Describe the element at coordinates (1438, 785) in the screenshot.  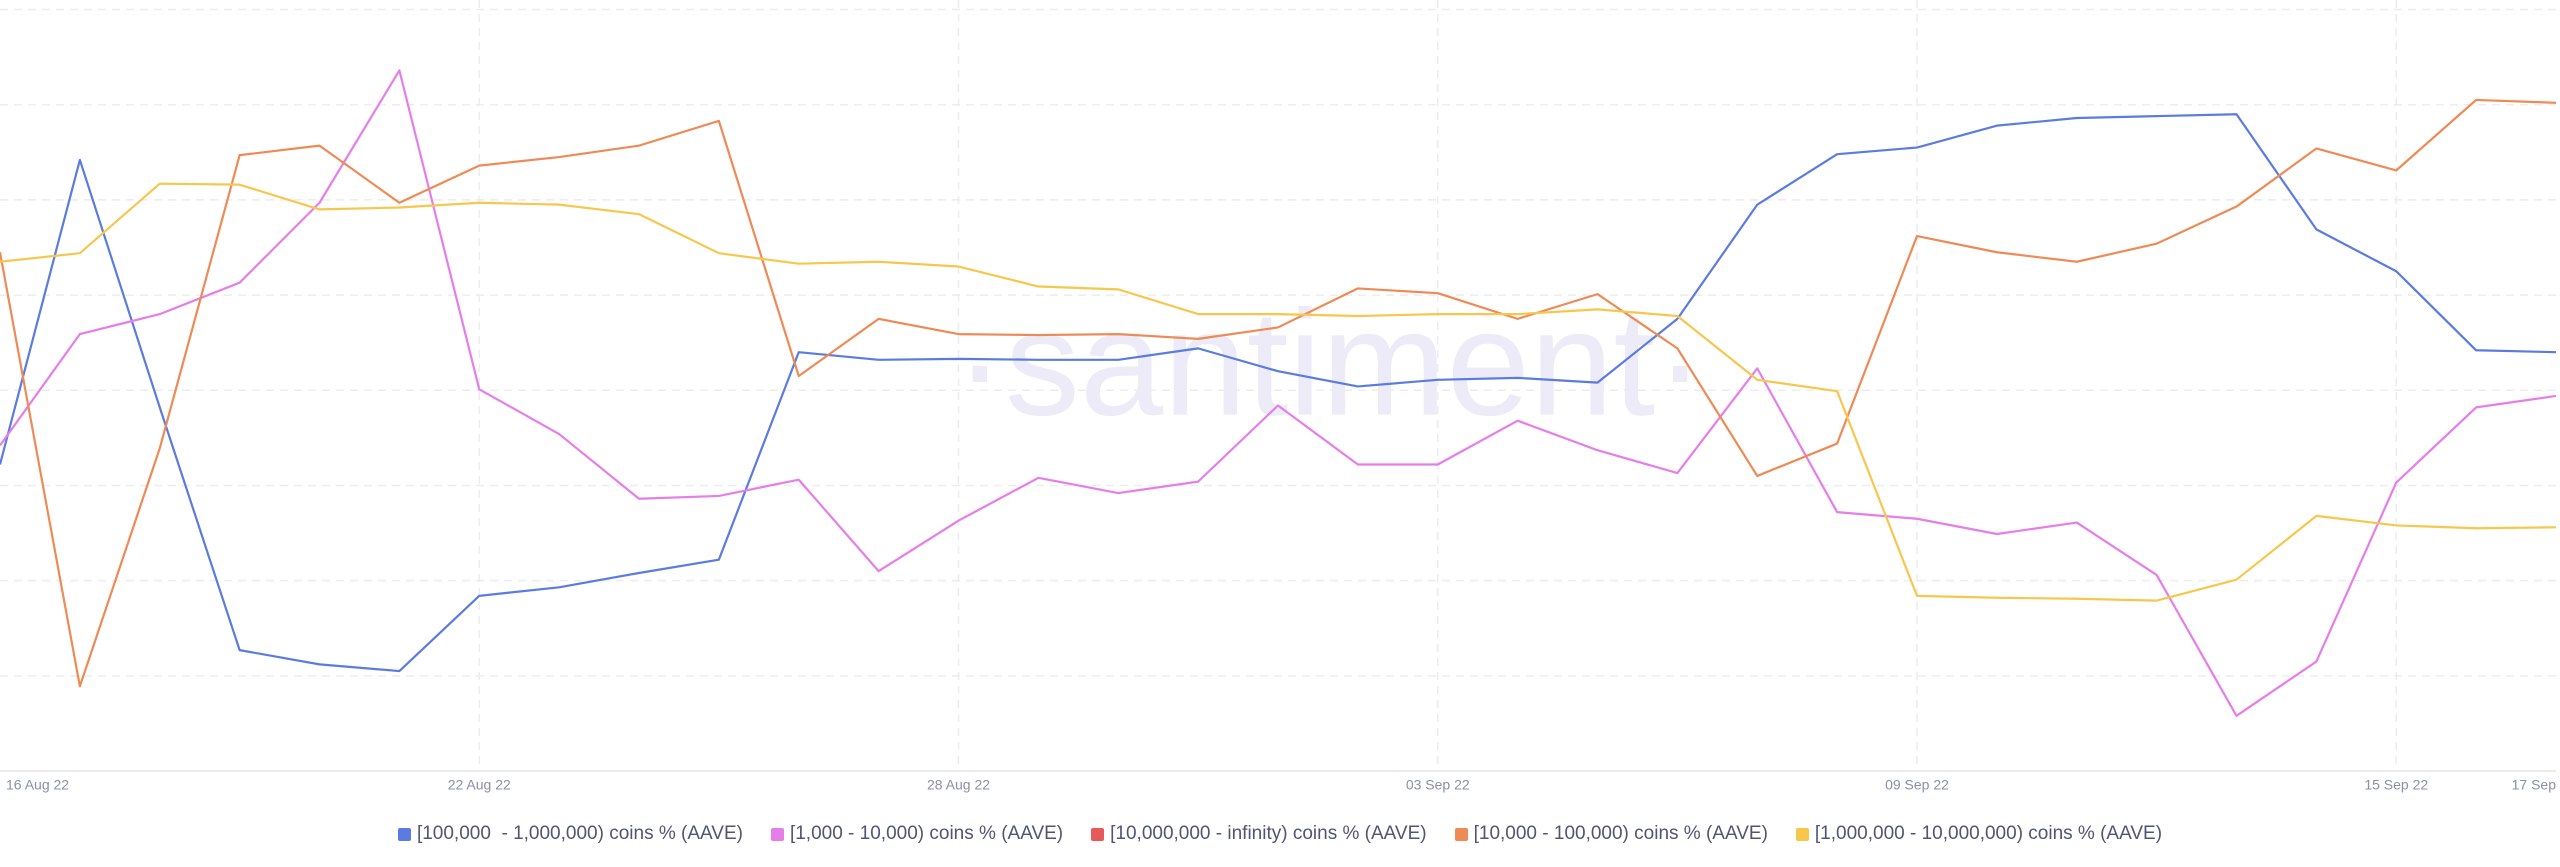
I see `x-tick-label: 03 Sep 22` at that location.